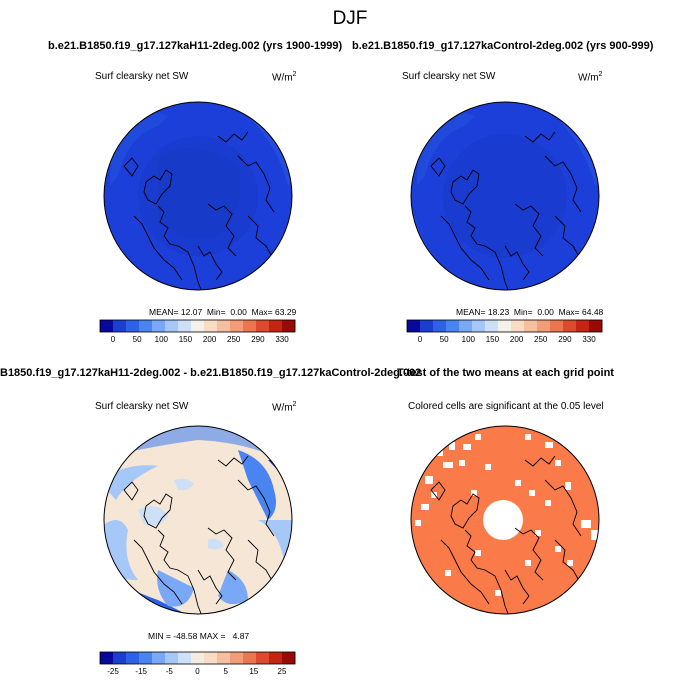  What do you see at coordinates (197, 341) in the screenshot?
I see `p1-colorbar-ticks: 0 50 100 150 200 250 290 330` at bounding box center [197, 341].